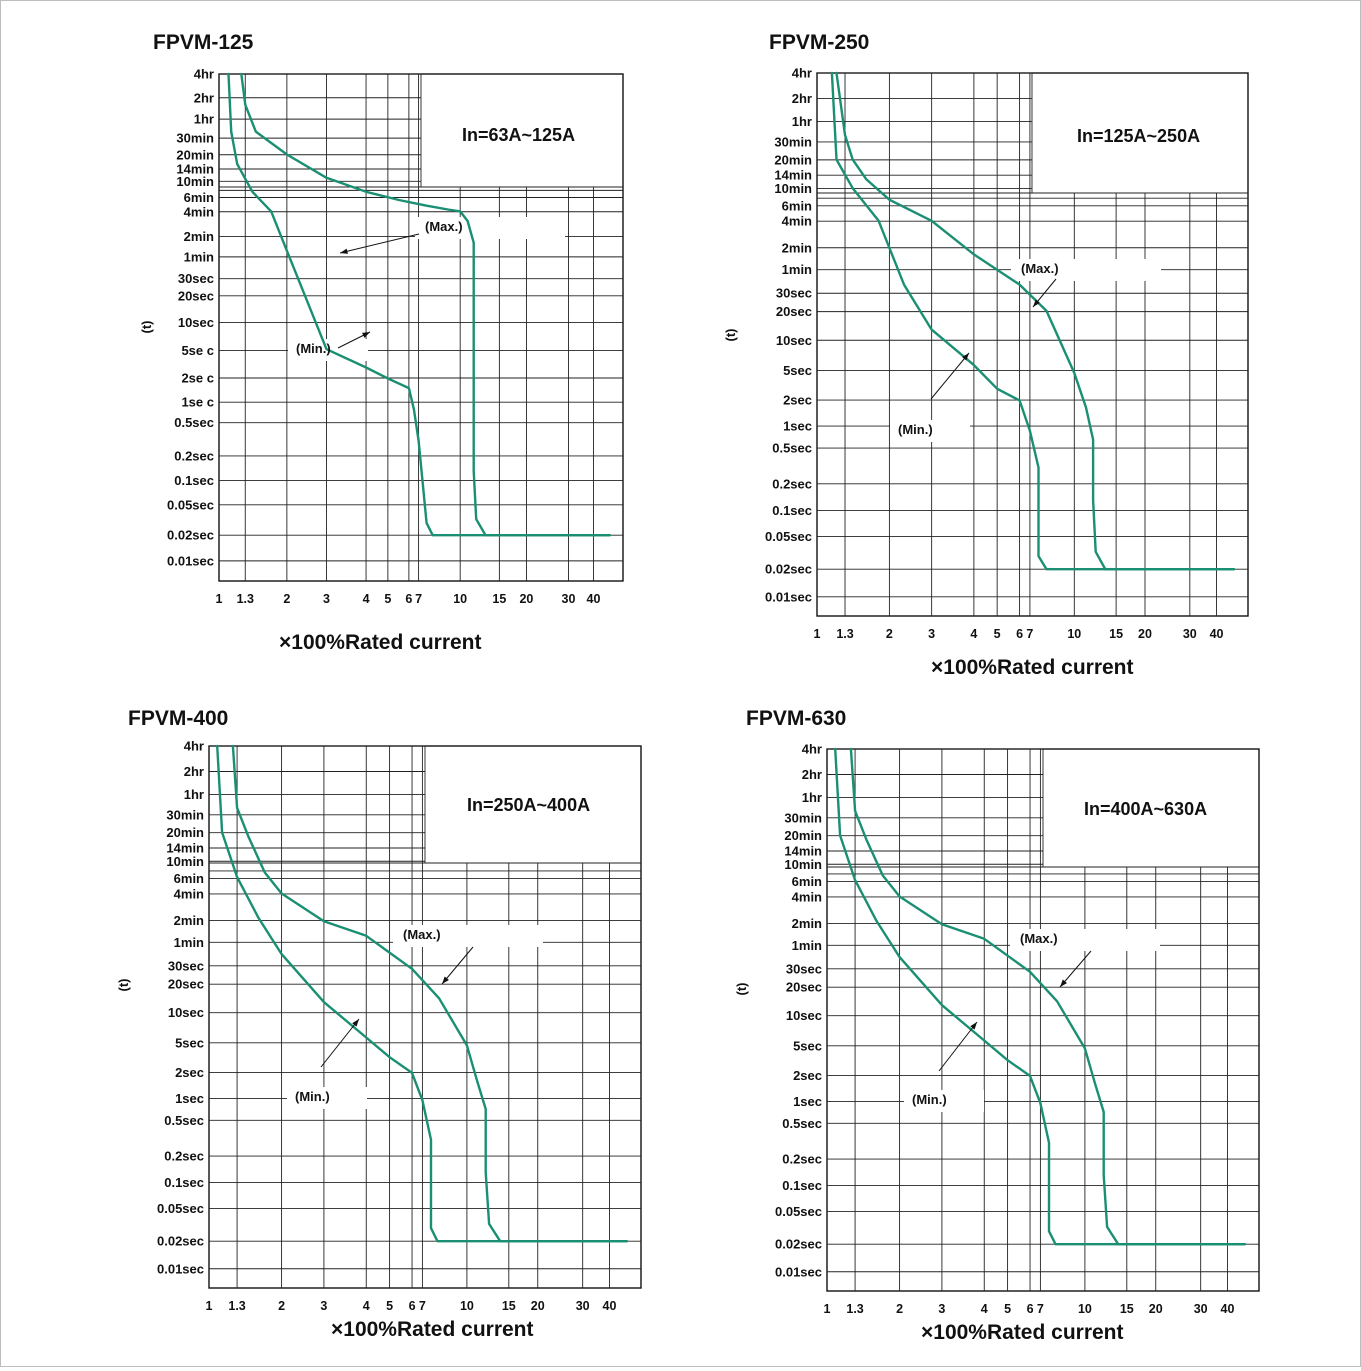 This screenshot has width=1361, height=1371. I want to click on plot-area, so click(1032, 344).